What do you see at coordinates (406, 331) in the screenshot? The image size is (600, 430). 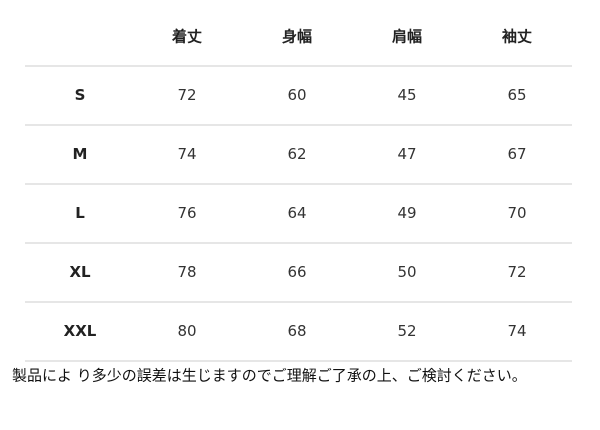 I see `cell-value: 52` at bounding box center [406, 331].